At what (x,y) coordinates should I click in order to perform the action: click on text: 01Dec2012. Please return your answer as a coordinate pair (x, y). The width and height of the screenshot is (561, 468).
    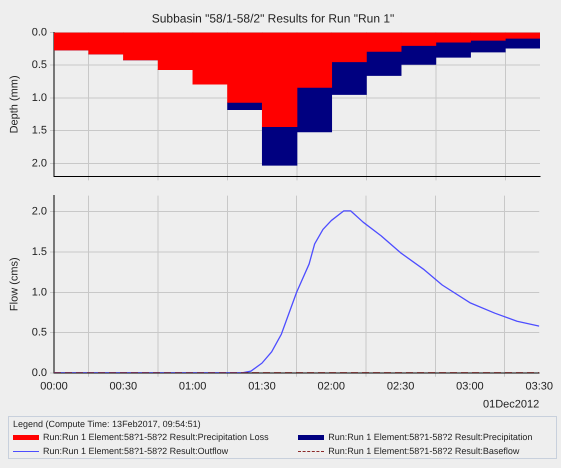
    Looking at the image, I should click on (511, 404).